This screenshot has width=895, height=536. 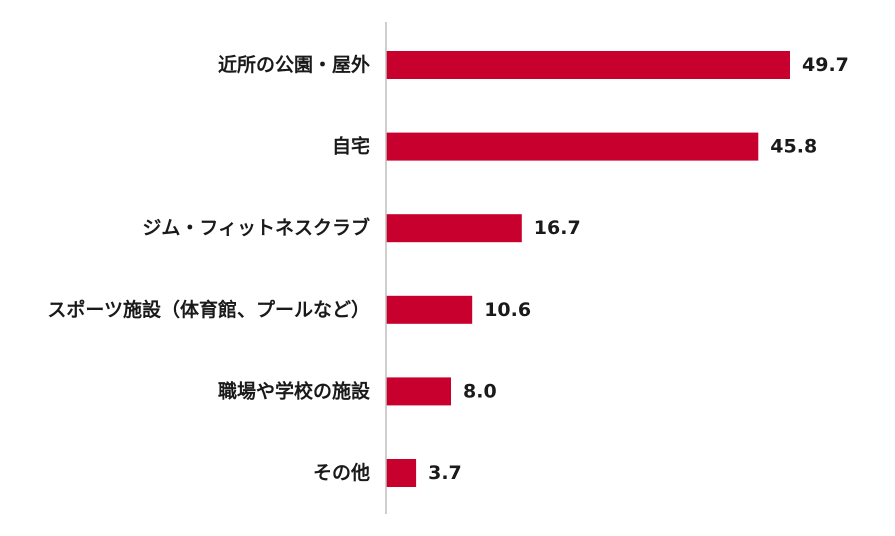 I want to click on category-label: 自宅, so click(x=351, y=146).